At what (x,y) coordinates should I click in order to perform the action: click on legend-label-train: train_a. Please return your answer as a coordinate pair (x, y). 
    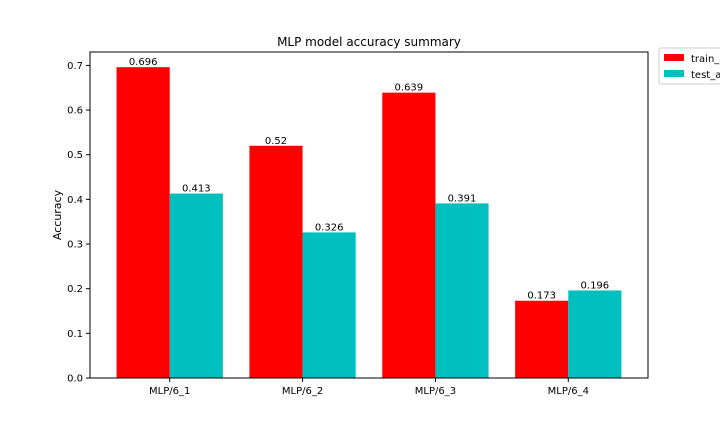
    Looking at the image, I should click on (705, 59).